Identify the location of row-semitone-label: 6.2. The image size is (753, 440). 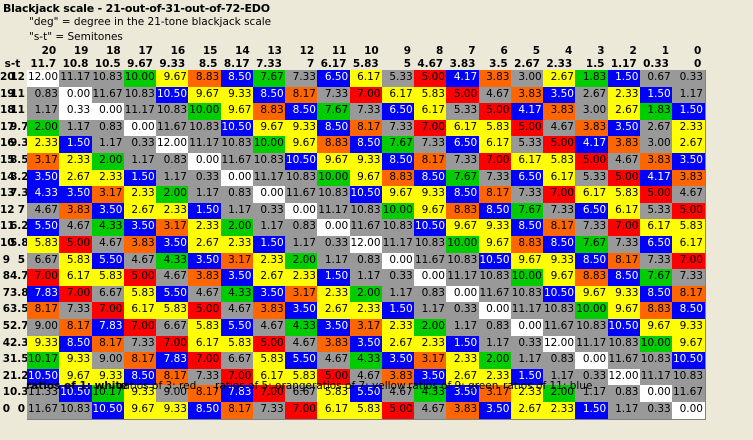
(19, 226).